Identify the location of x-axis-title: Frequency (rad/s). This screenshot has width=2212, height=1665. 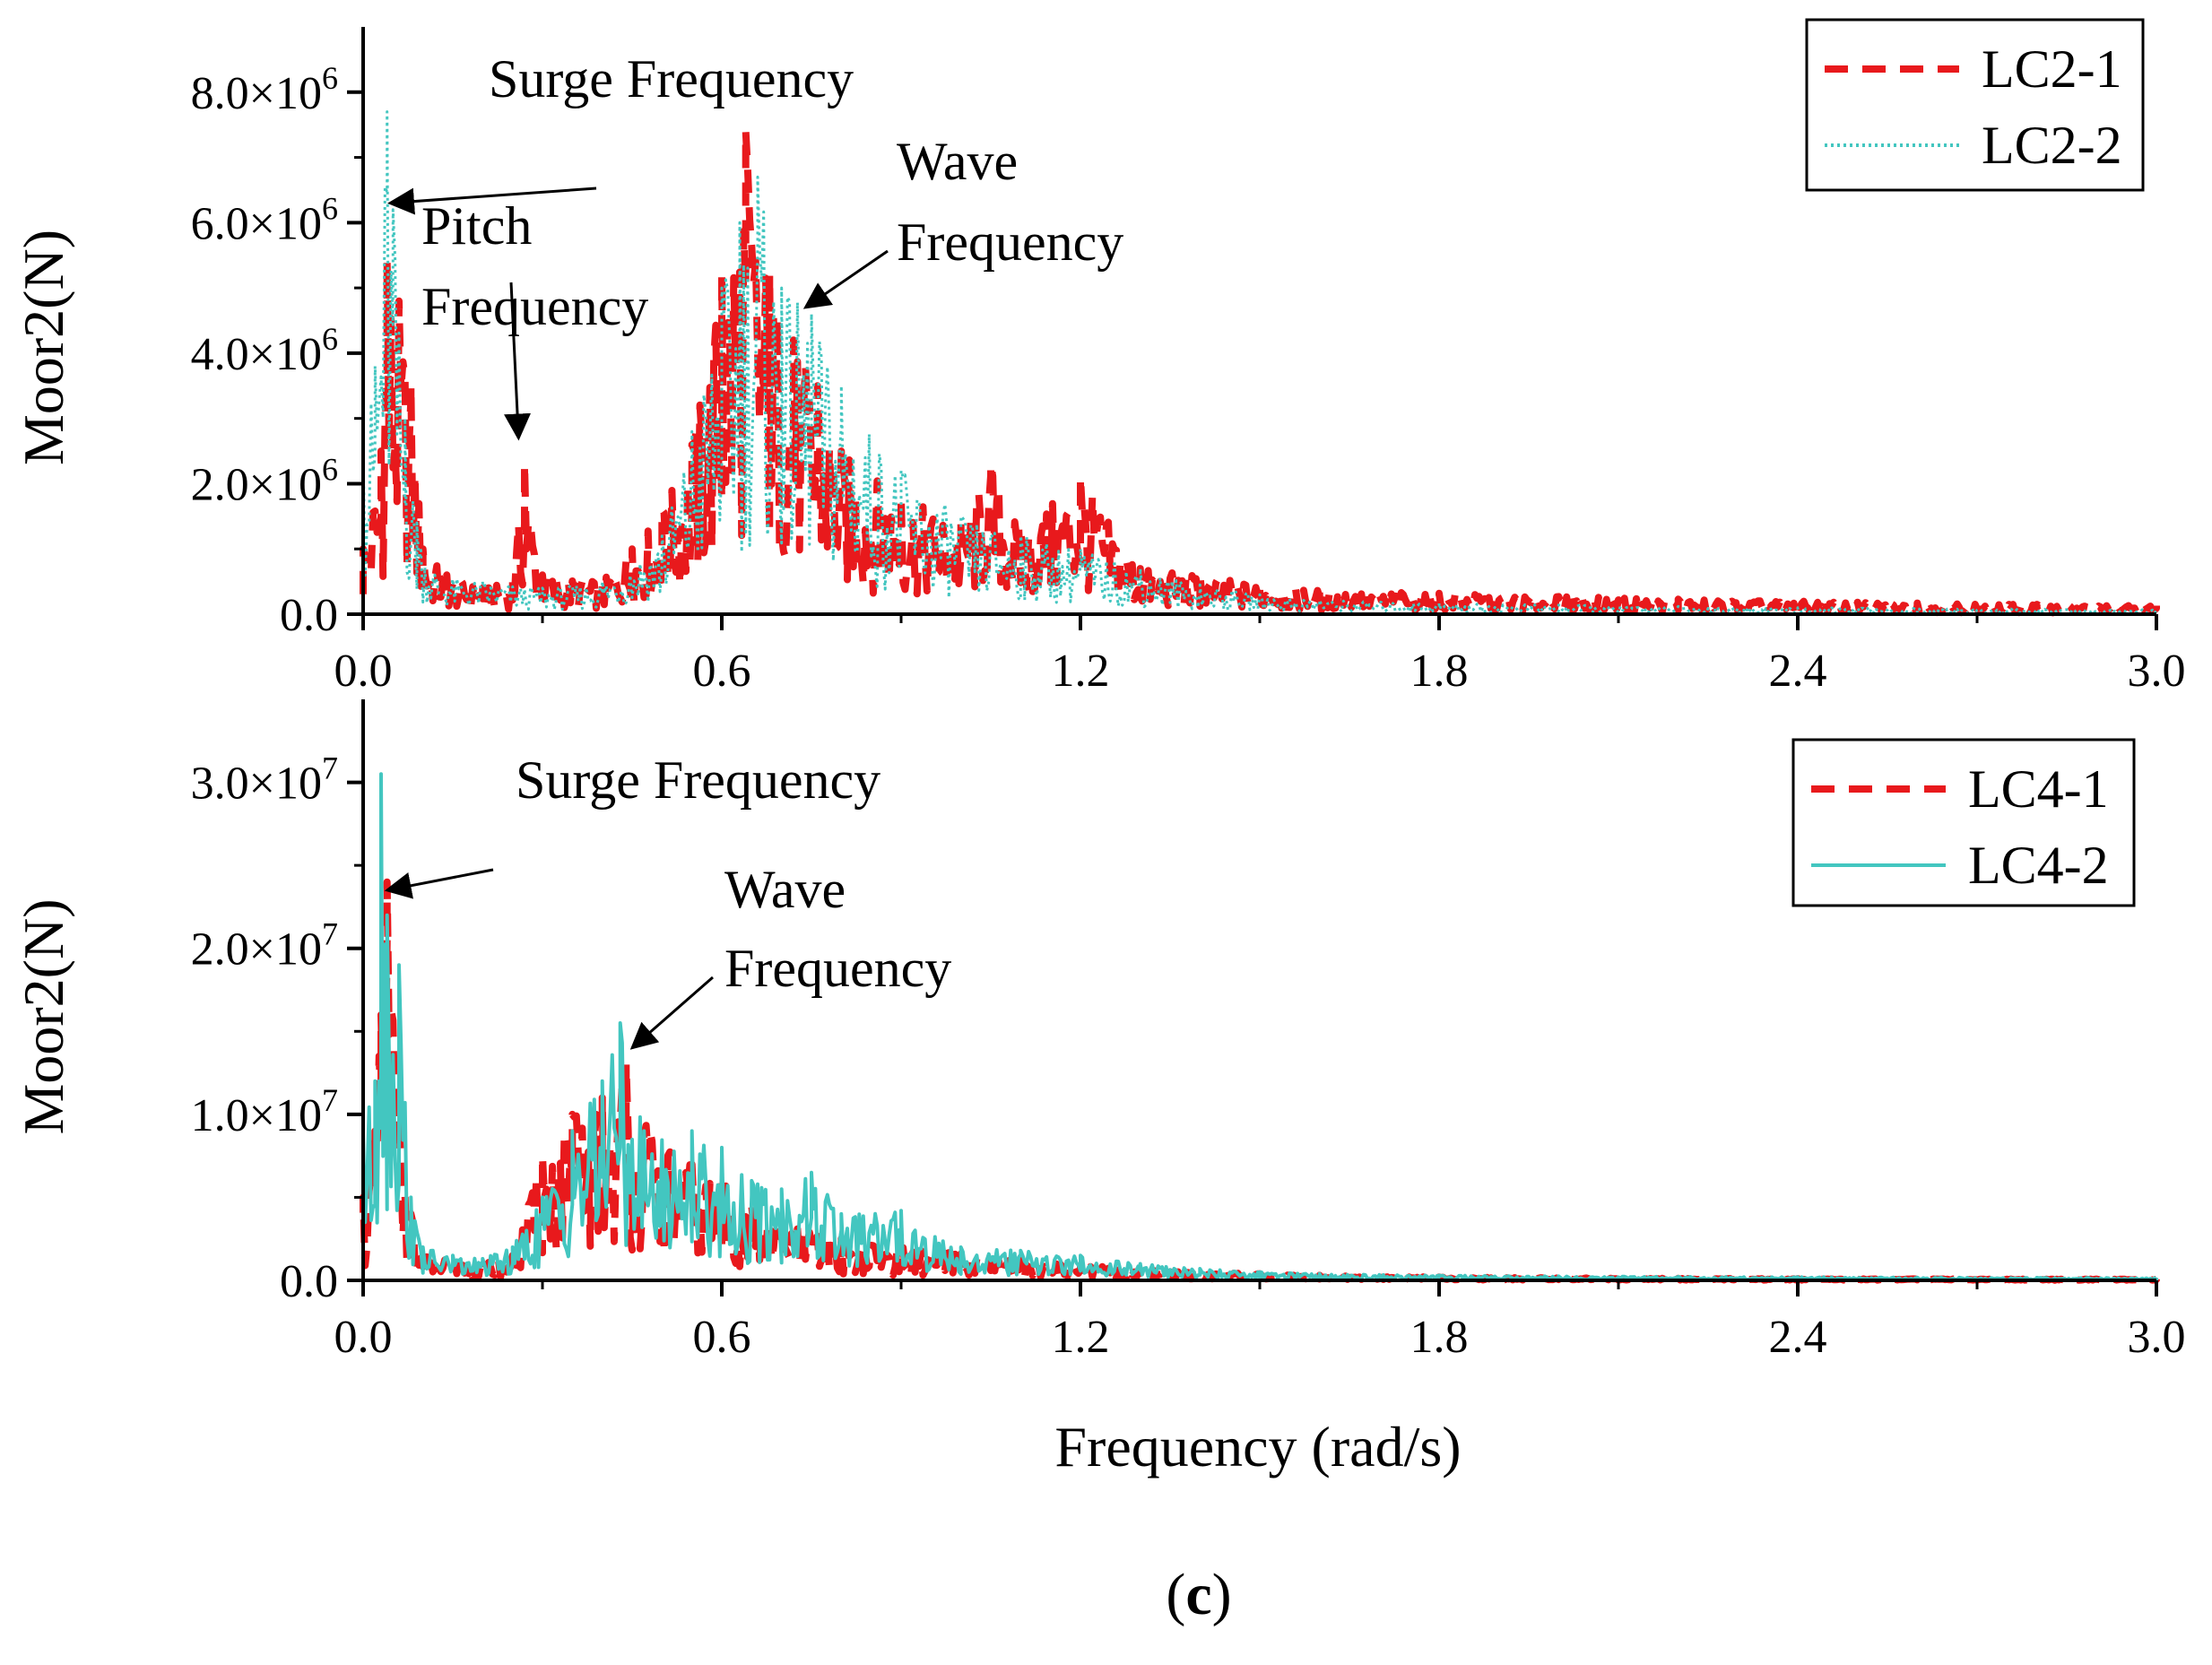
(1257, 1447).